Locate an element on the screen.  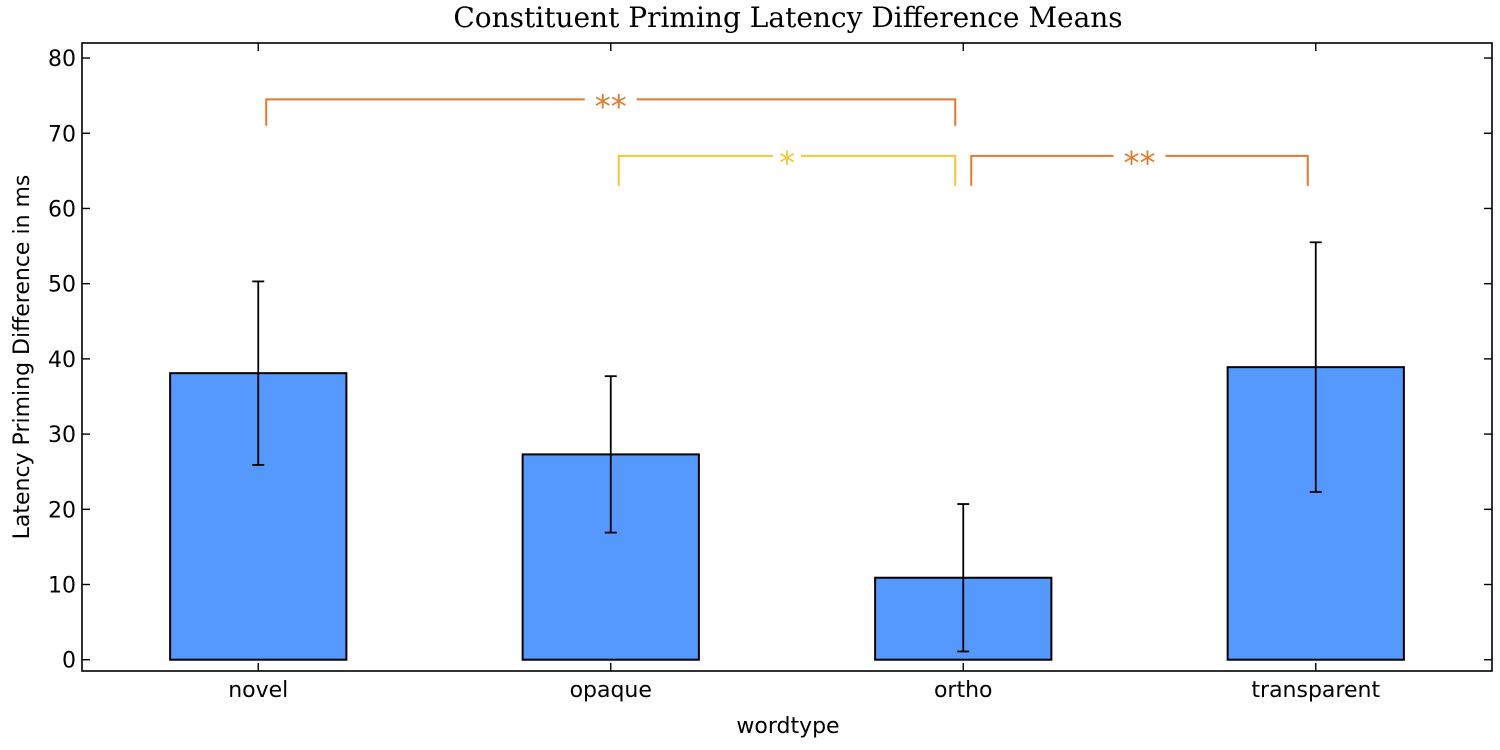
y-tick-label: 0 is located at coordinates (69, 661).